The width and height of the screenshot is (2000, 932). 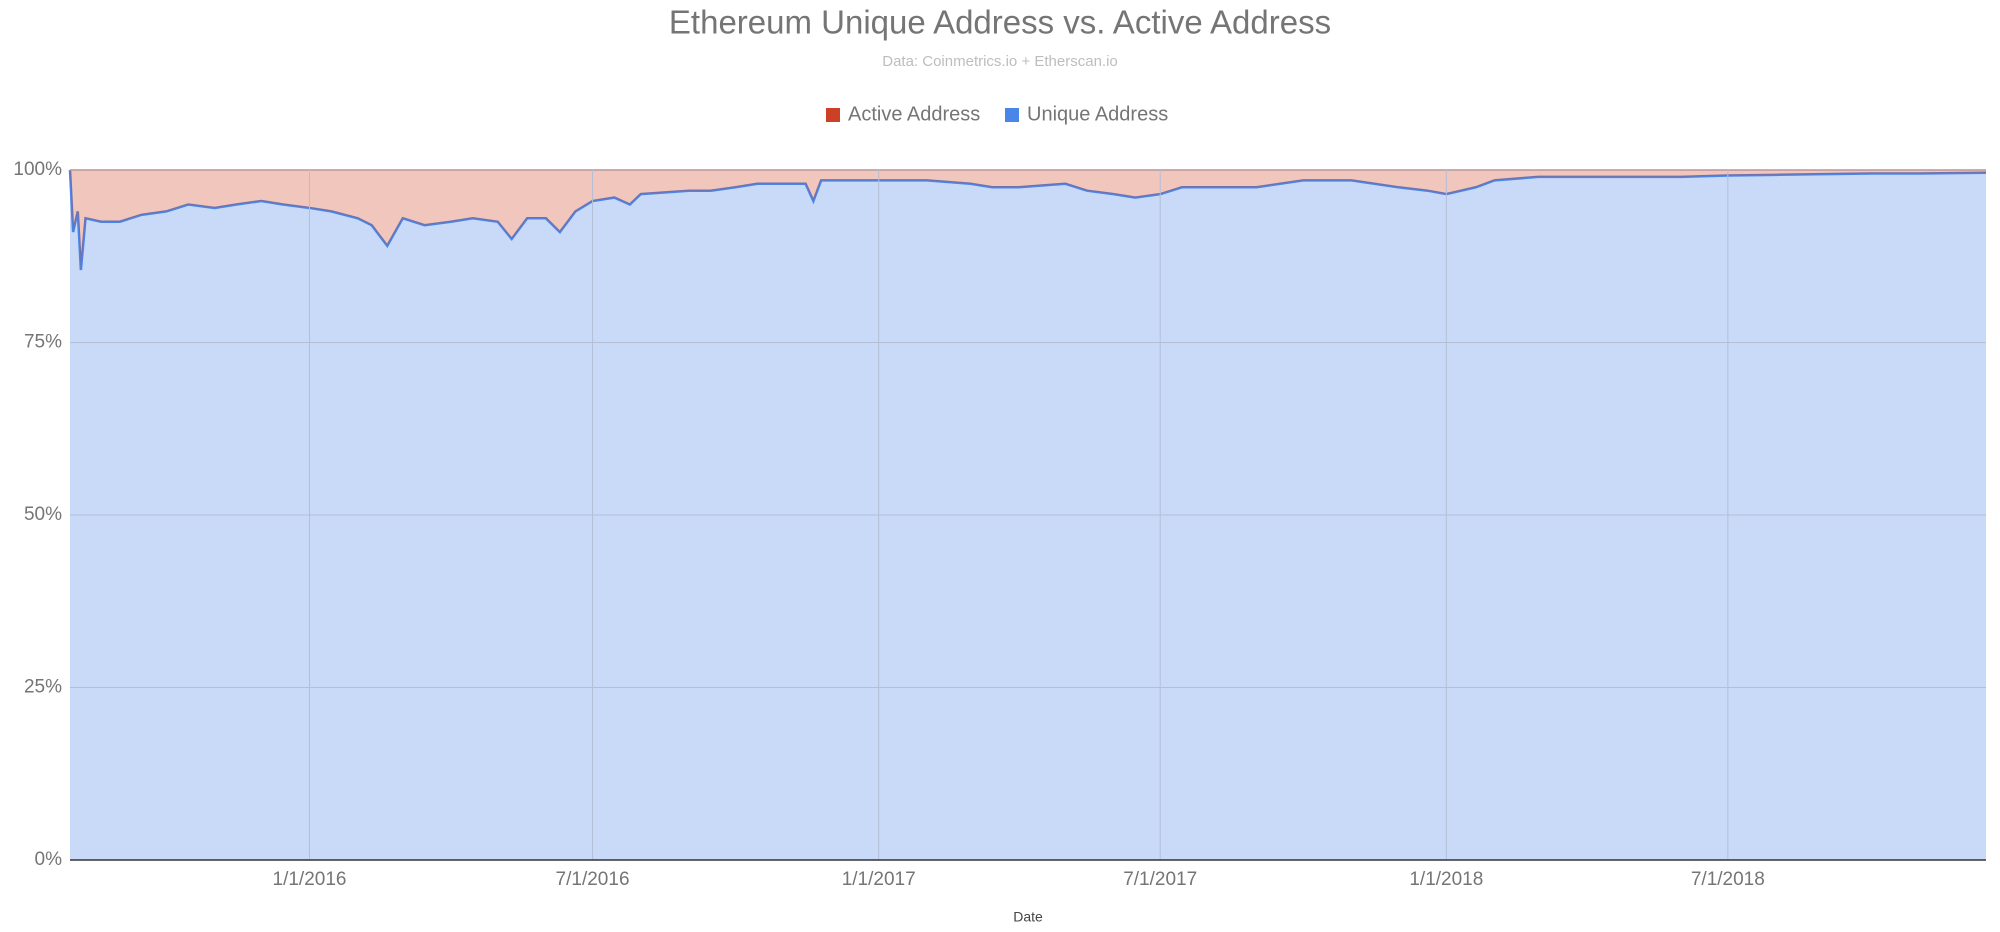 What do you see at coordinates (1000, 61) in the screenshot?
I see `chart-subtitle: Data: Coinmetrics.io + Etherscan.io` at bounding box center [1000, 61].